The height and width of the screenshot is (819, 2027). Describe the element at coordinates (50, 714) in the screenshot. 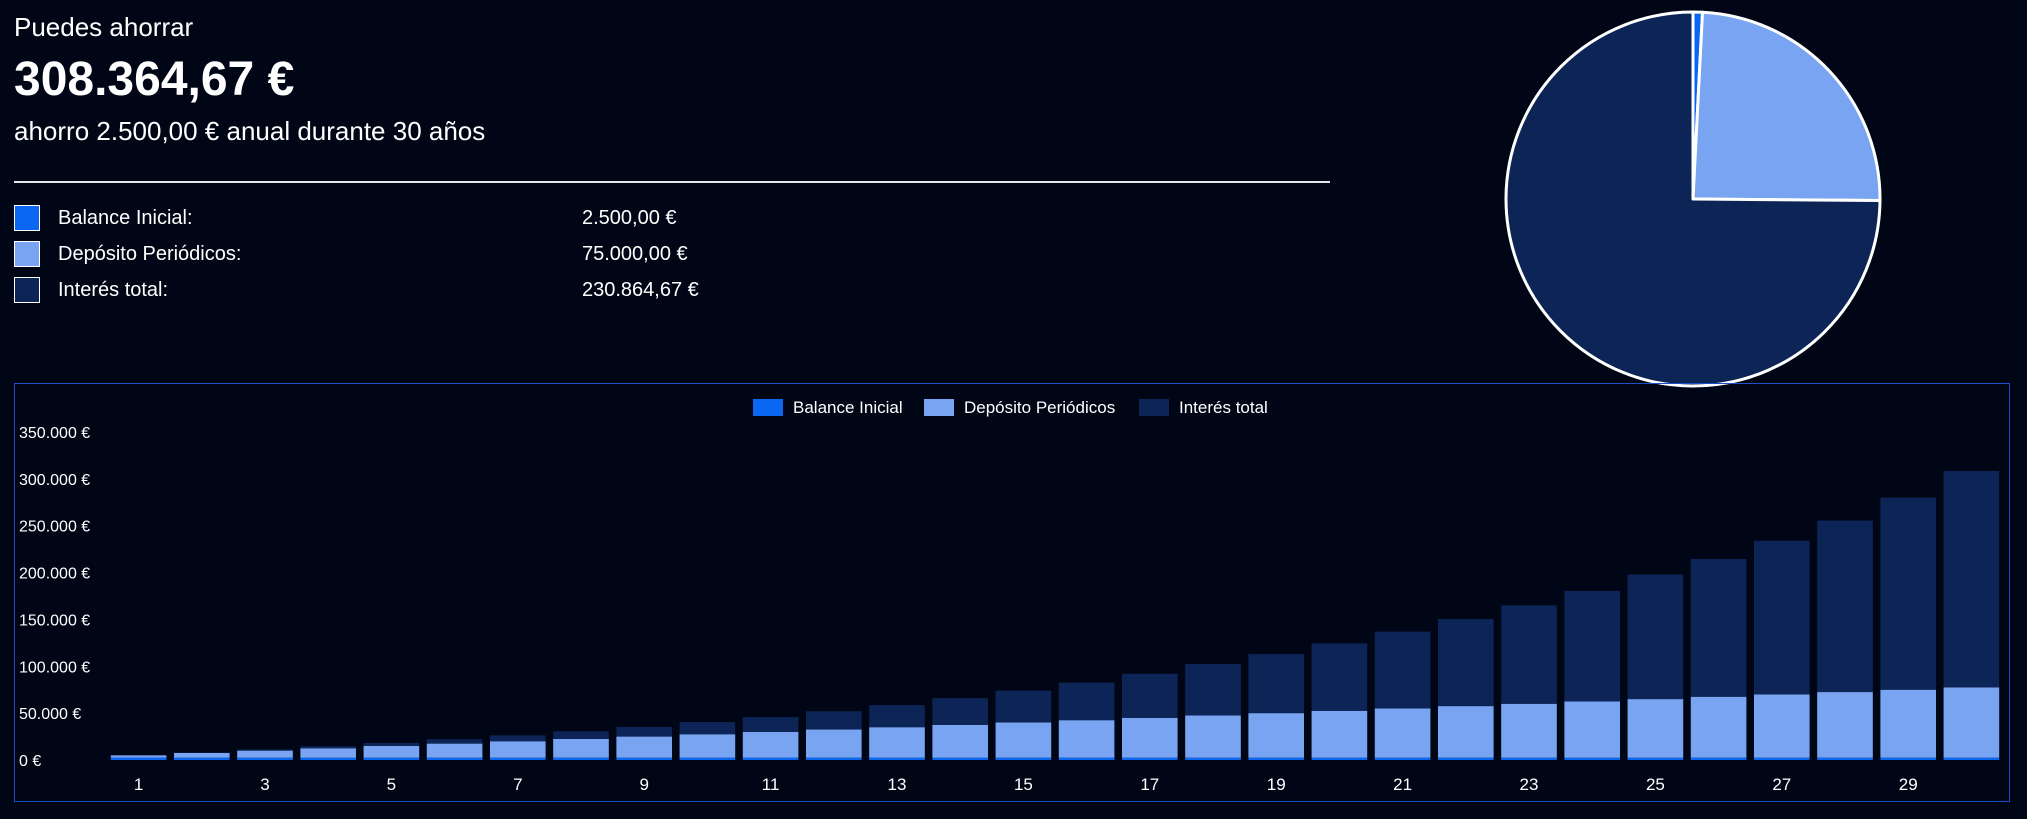

I see `y-tick-label: 50.000 €` at that location.